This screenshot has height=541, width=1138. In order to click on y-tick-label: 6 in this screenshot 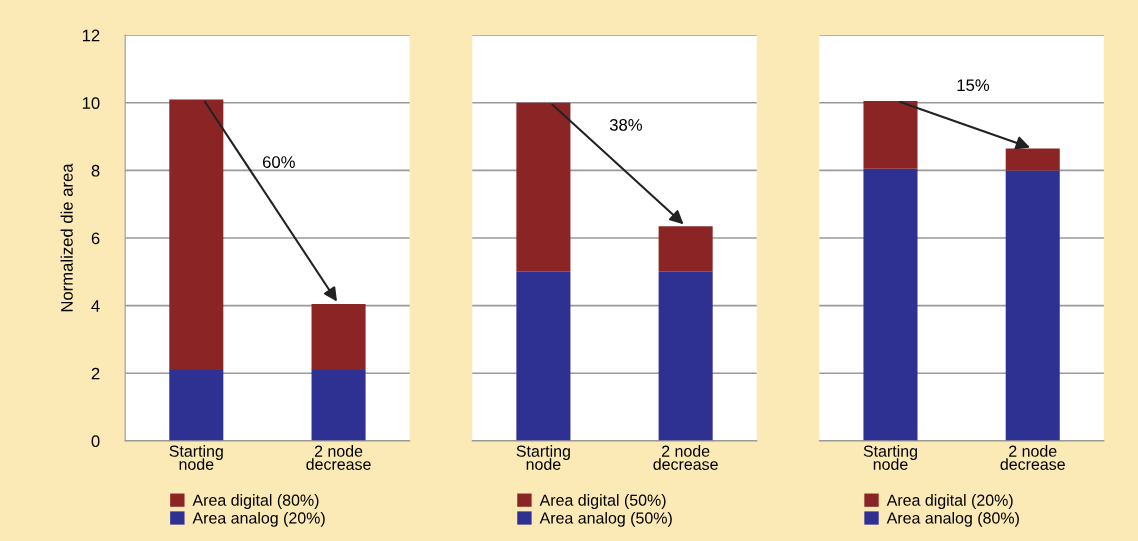, I will do `click(95, 238)`.